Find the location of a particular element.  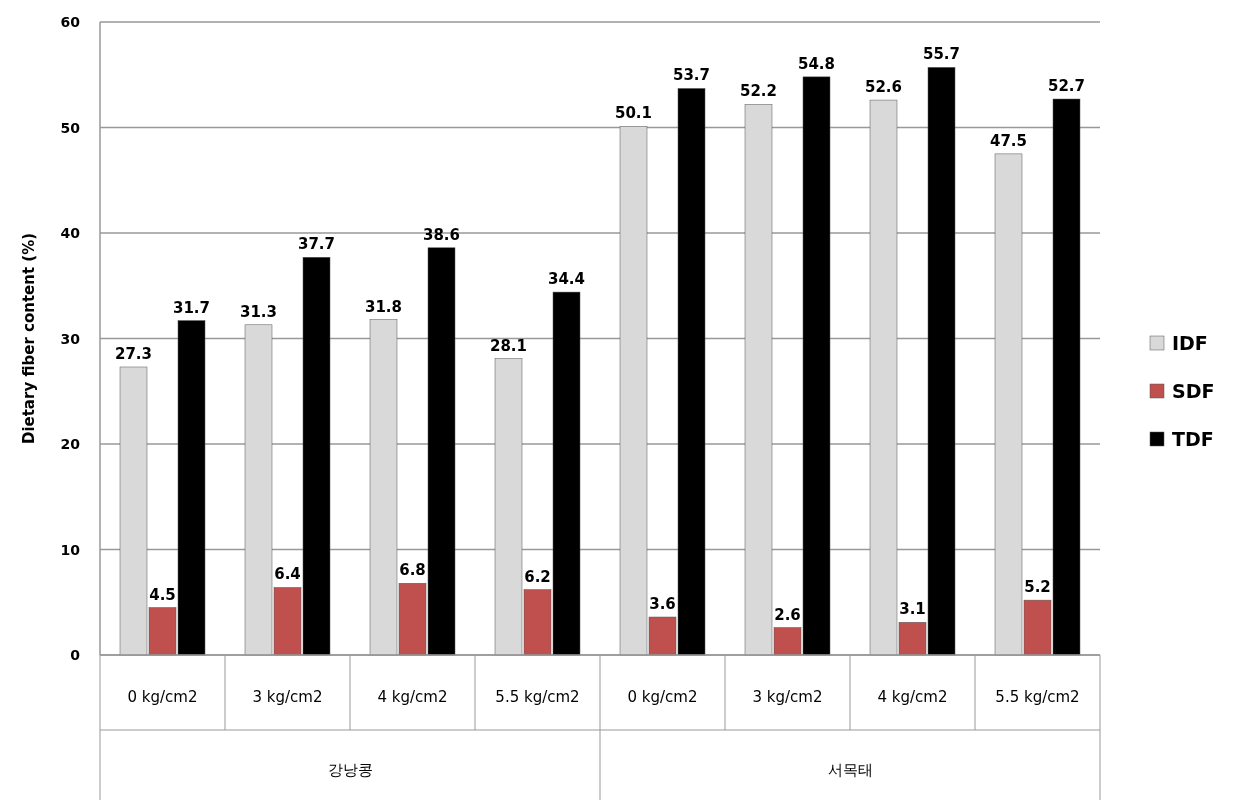

y-tick-label: 10 is located at coordinates (70, 549).